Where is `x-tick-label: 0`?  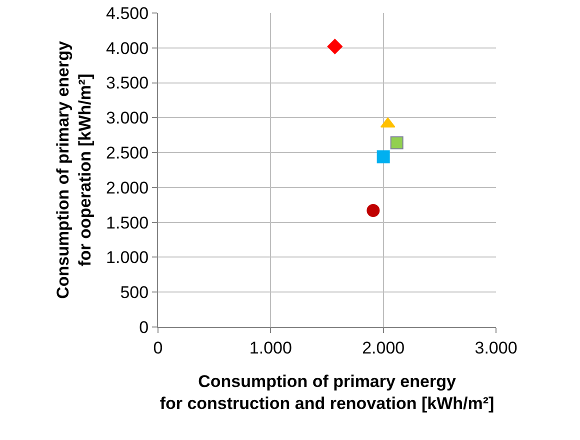
x-tick-label: 0 is located at coordinates (158, 348).